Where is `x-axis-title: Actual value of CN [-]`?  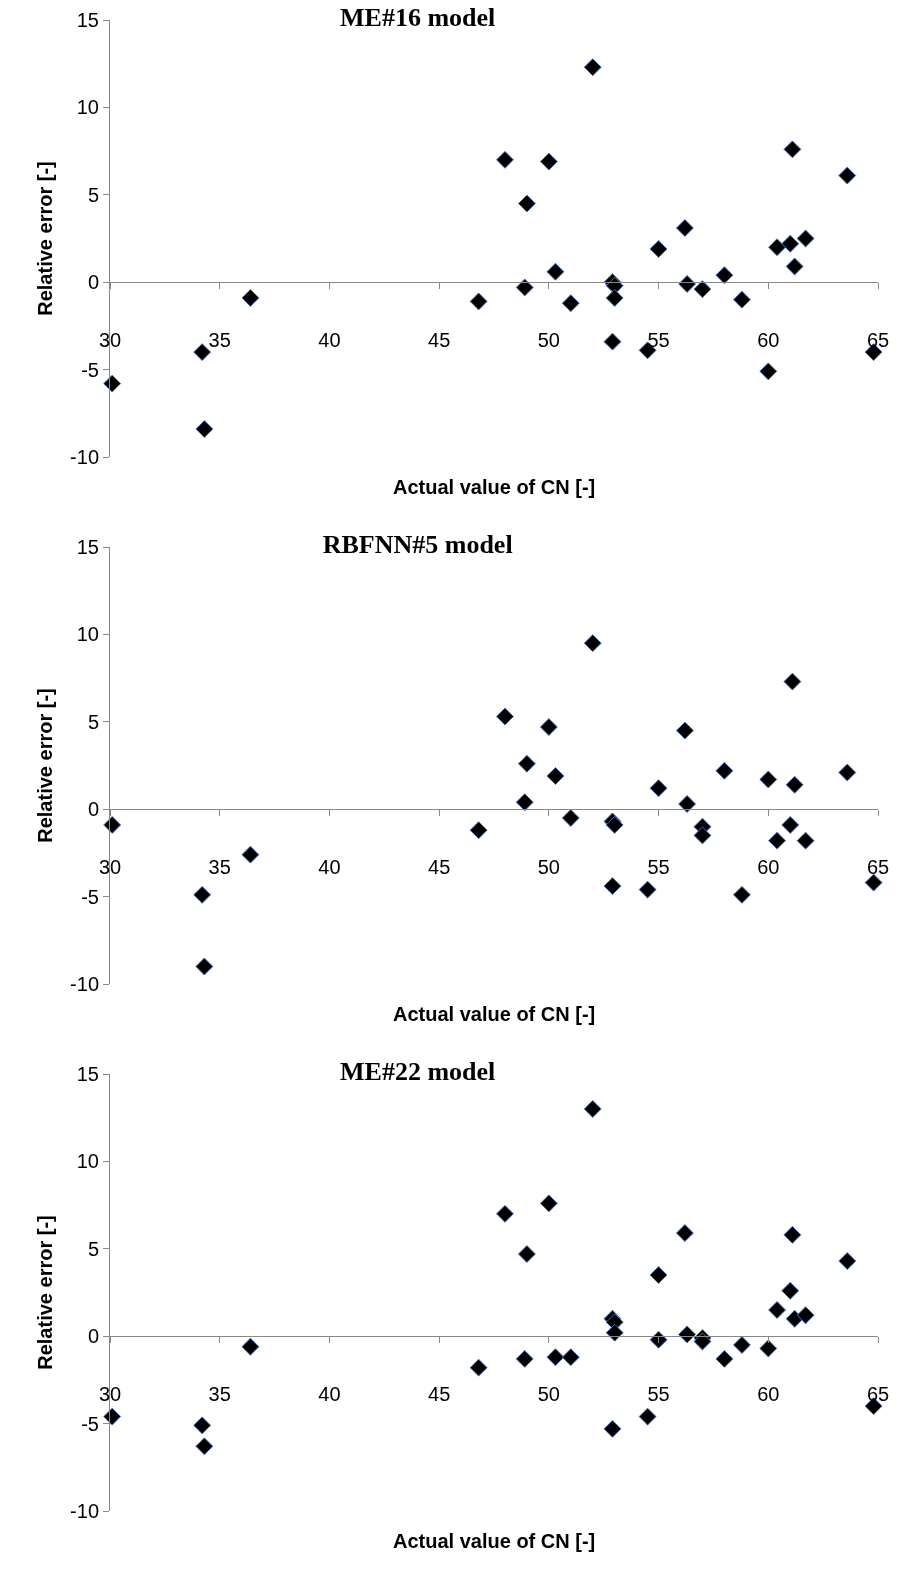 x-axis-title: Actual value of CN [-] is located at coordinates (494, 1014).